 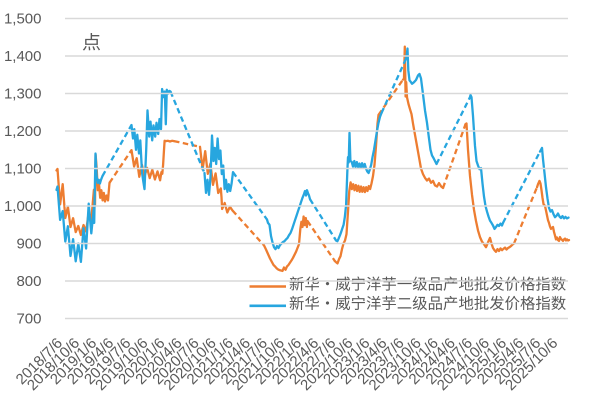 What do you see at coordinates (28, 319) in the screenshot?
I see `svg-text: 700` at bounding box center [28, 319].